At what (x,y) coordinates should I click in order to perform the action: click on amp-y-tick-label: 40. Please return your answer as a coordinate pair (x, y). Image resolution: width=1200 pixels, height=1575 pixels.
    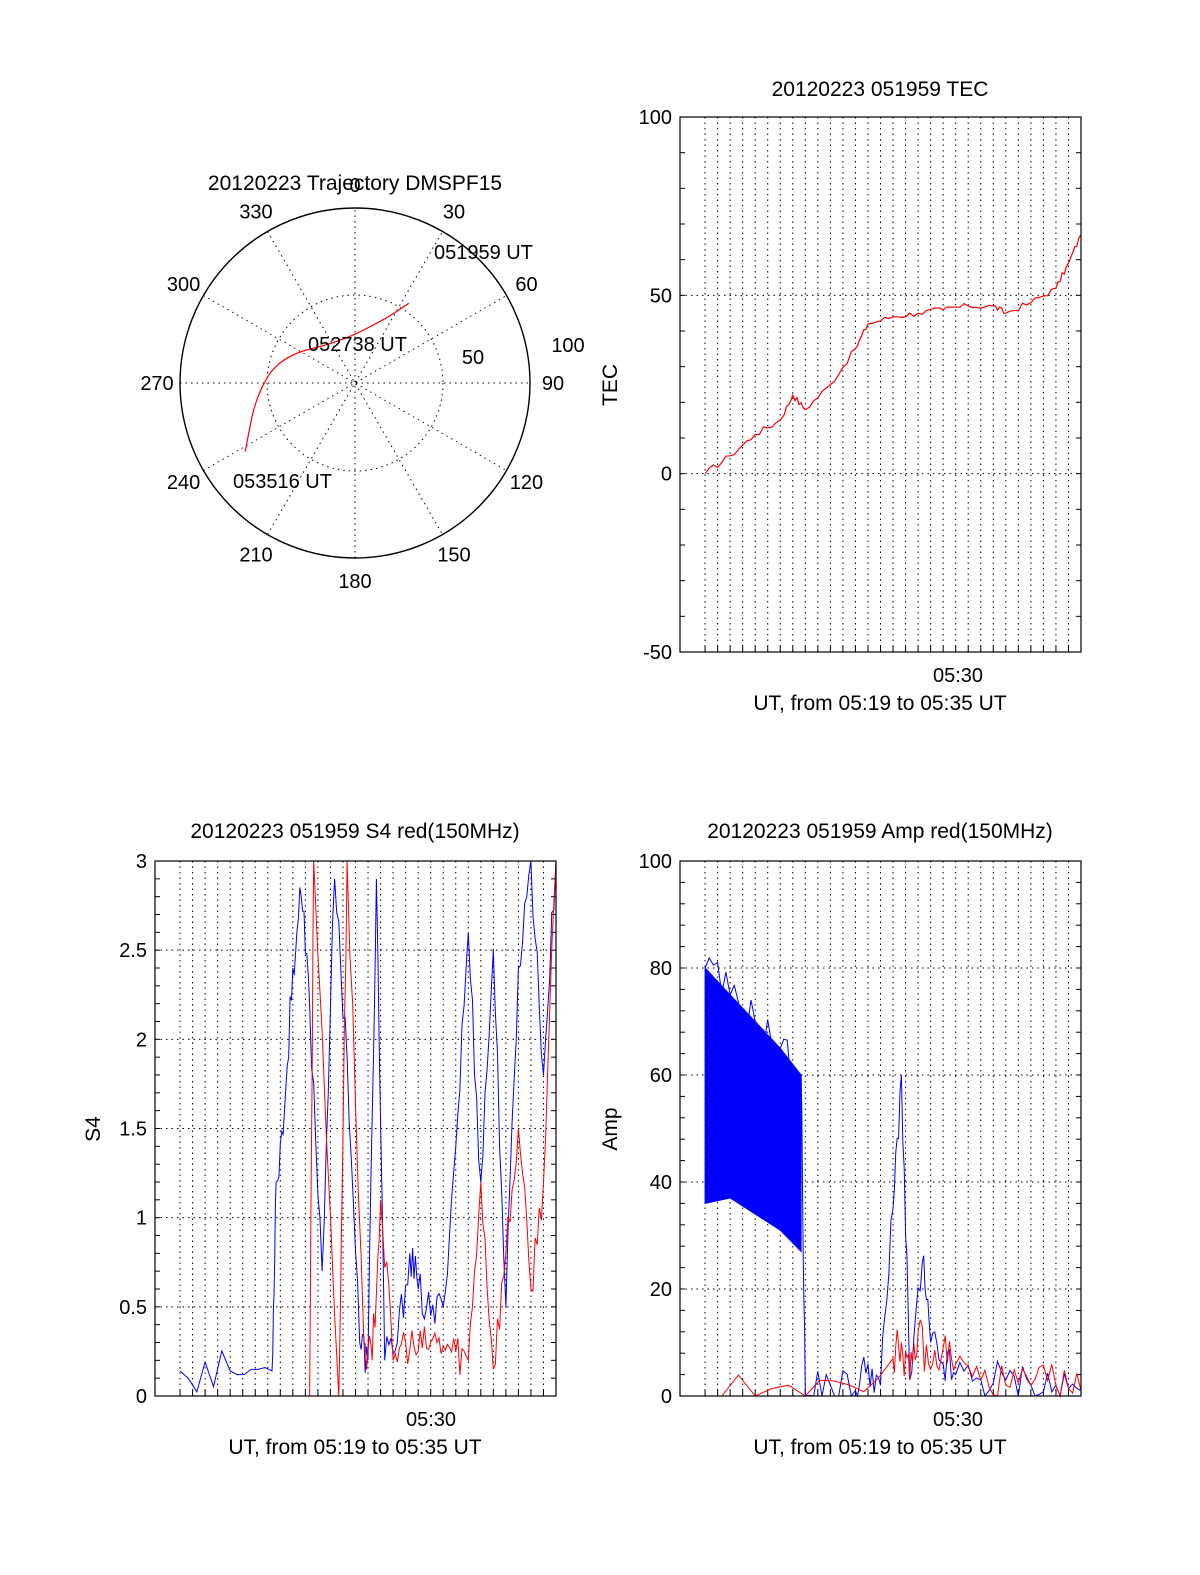
    Looking at the image, I should click on (661, 1183).